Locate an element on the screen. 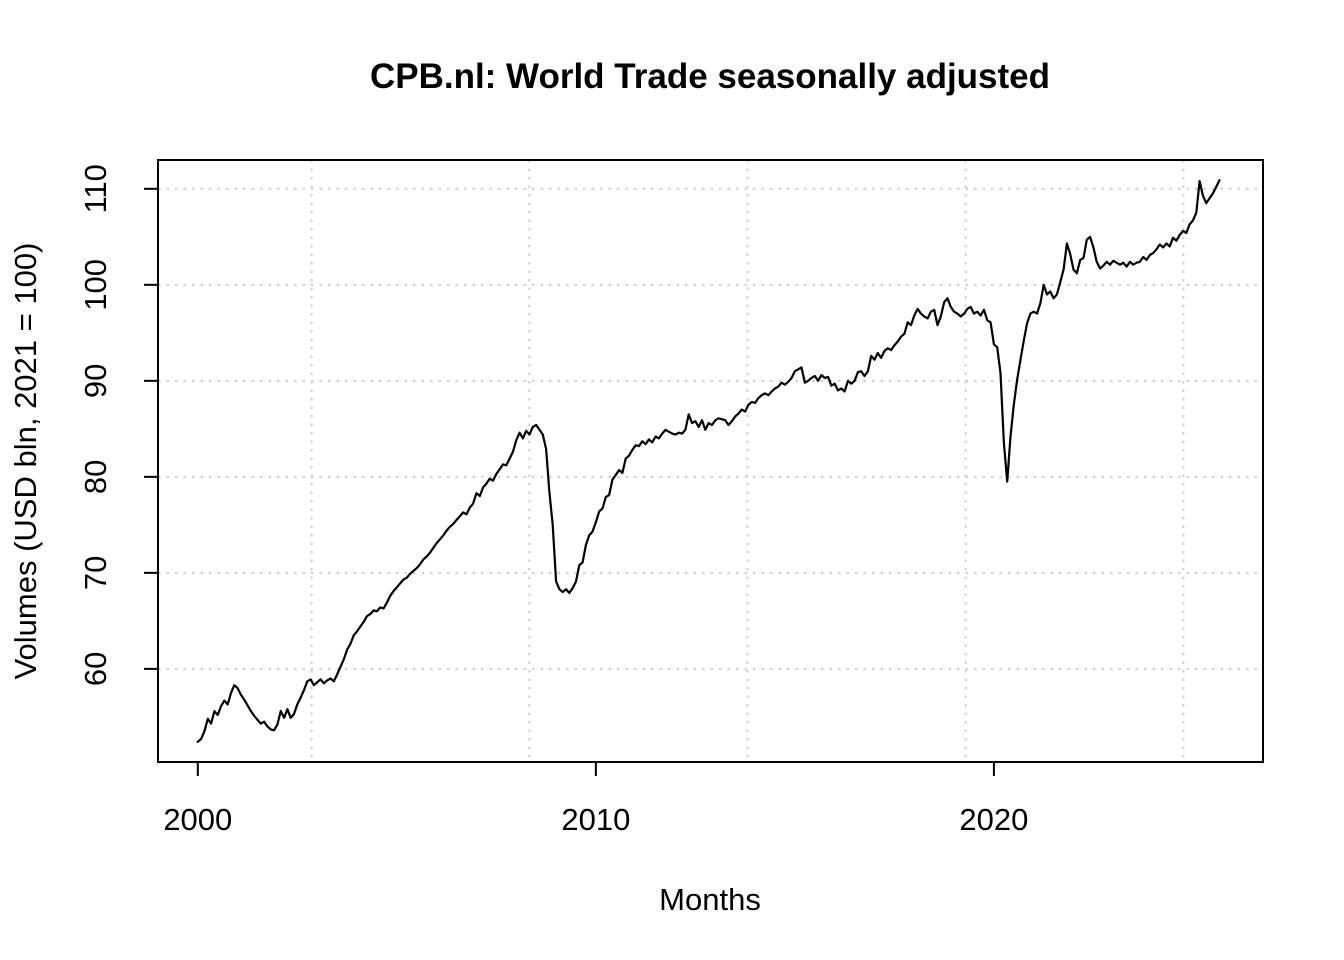 This screenshot has width=1344, height=960. chart-title: CPB.nl: World Trade seasonally adjusted is located at coordinates (710, 76).